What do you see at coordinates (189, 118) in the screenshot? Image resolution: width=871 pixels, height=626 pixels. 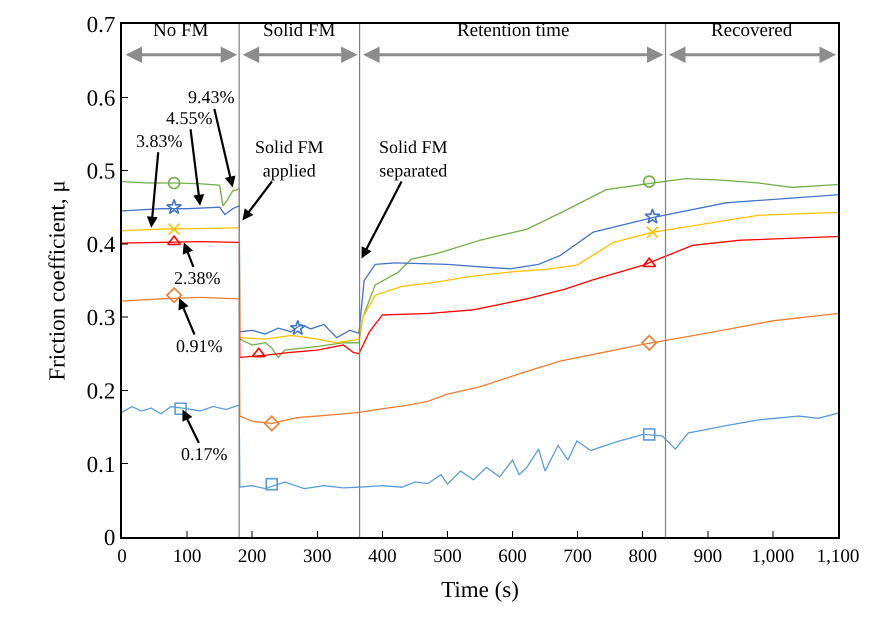 I see `annotation: 4.55%` at bounding box center [189, 118].